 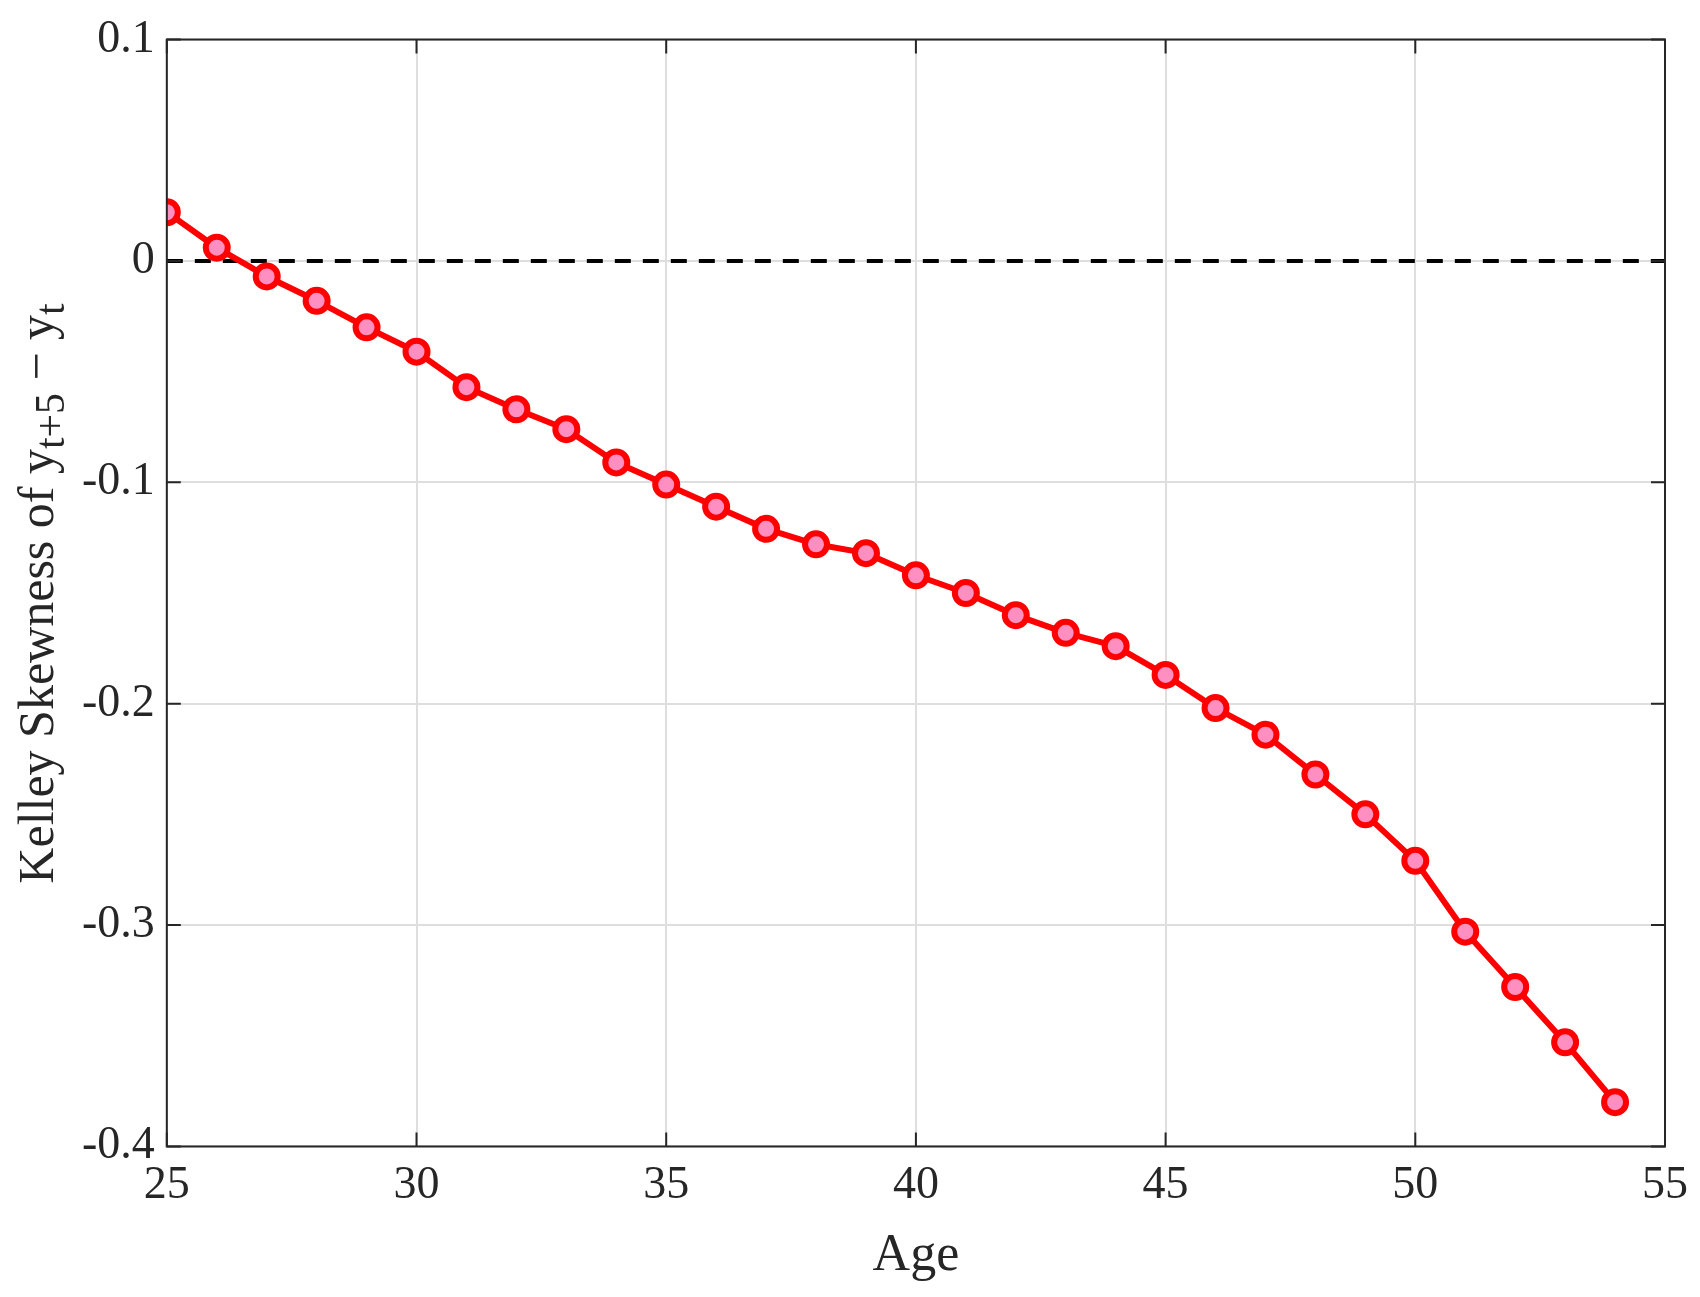 What do you see at coordinates (916, 1253) in the screenshot?
I see `x-axis-title: Age` at bounding box center [916, 1253].